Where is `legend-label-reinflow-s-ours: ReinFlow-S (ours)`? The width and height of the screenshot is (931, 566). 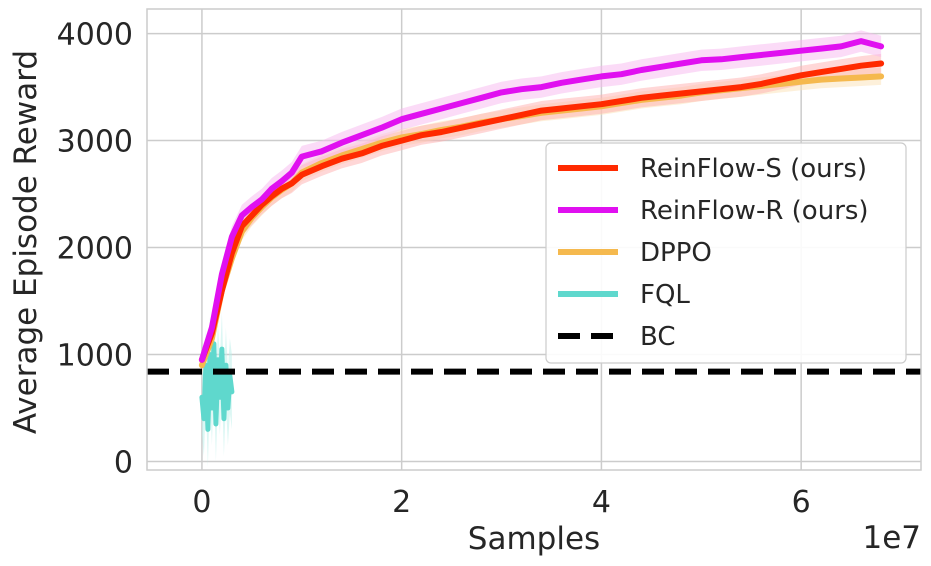 legend-label-reinflow-s-ours: ReinFlow-S (ours) is located at coordinates (753, 169).